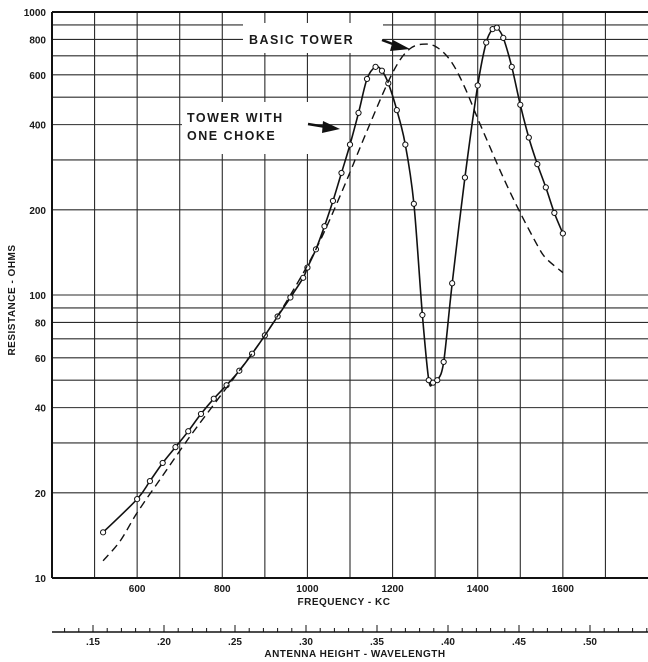 This screenshot has height=662, width=648. What do you see at coordinates (354, 654) in the screenshot?
I see `x2-axis-label: ANTENNA HEIGHT - WAVELENGTH` at bounding box center [354, 654].